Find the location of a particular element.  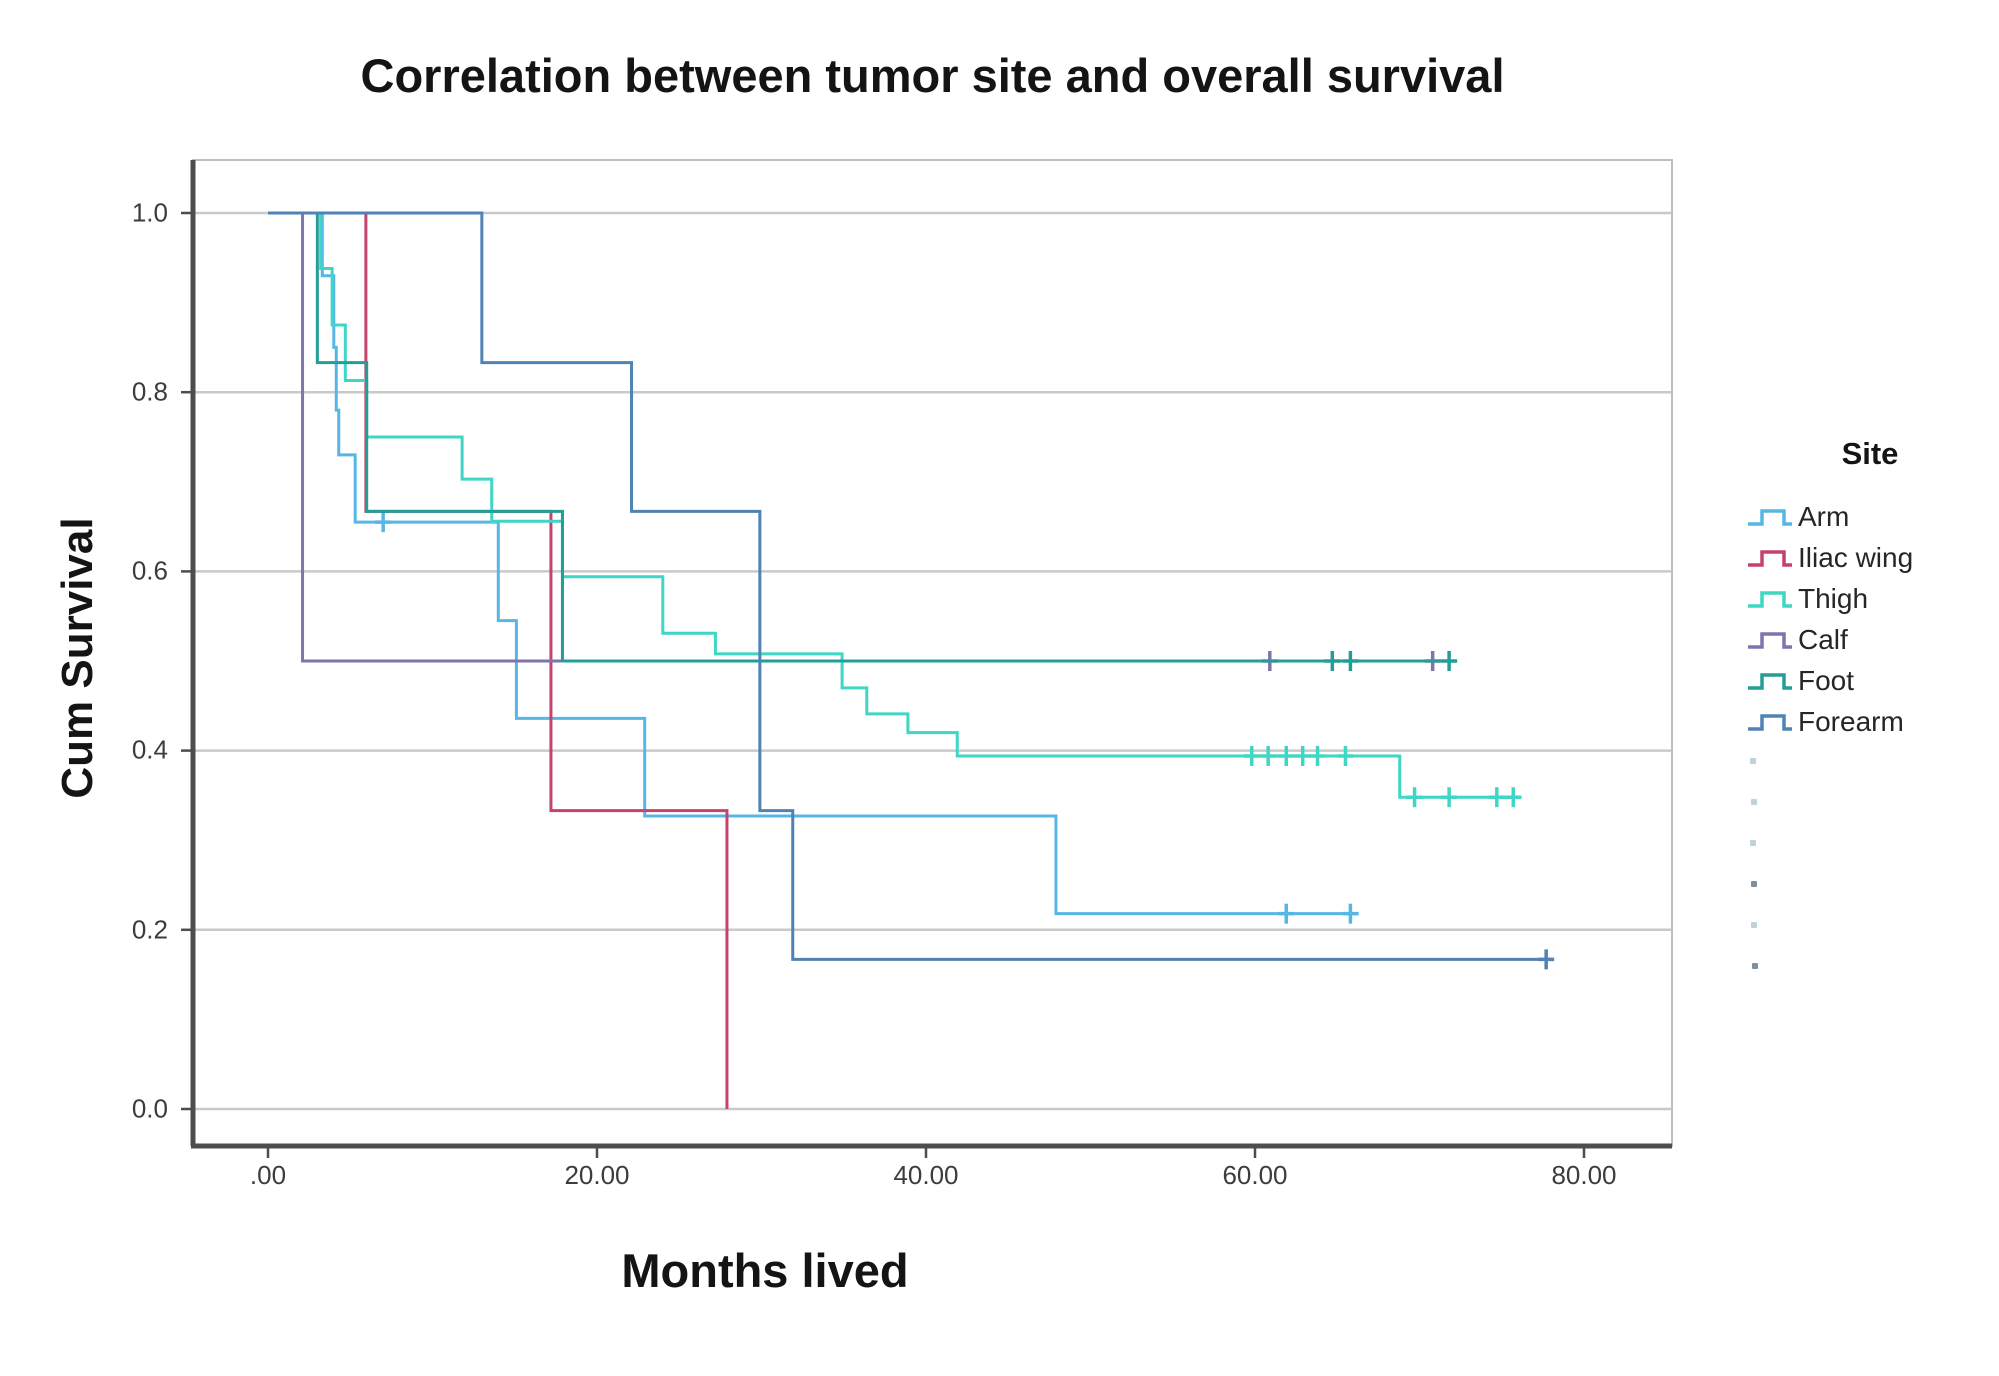

legend-label: Forearm is located at coordinates (1851, 721).